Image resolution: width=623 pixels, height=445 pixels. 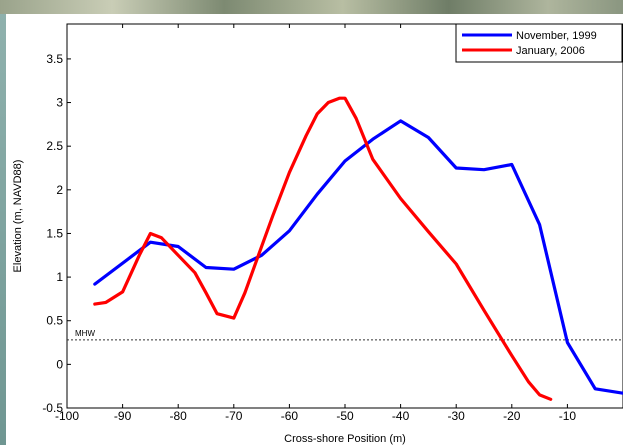 What do you see at coordinates (345, 416) in the screenshot?
I see `x-tick-label: -50` at bounding box center [345, 416].